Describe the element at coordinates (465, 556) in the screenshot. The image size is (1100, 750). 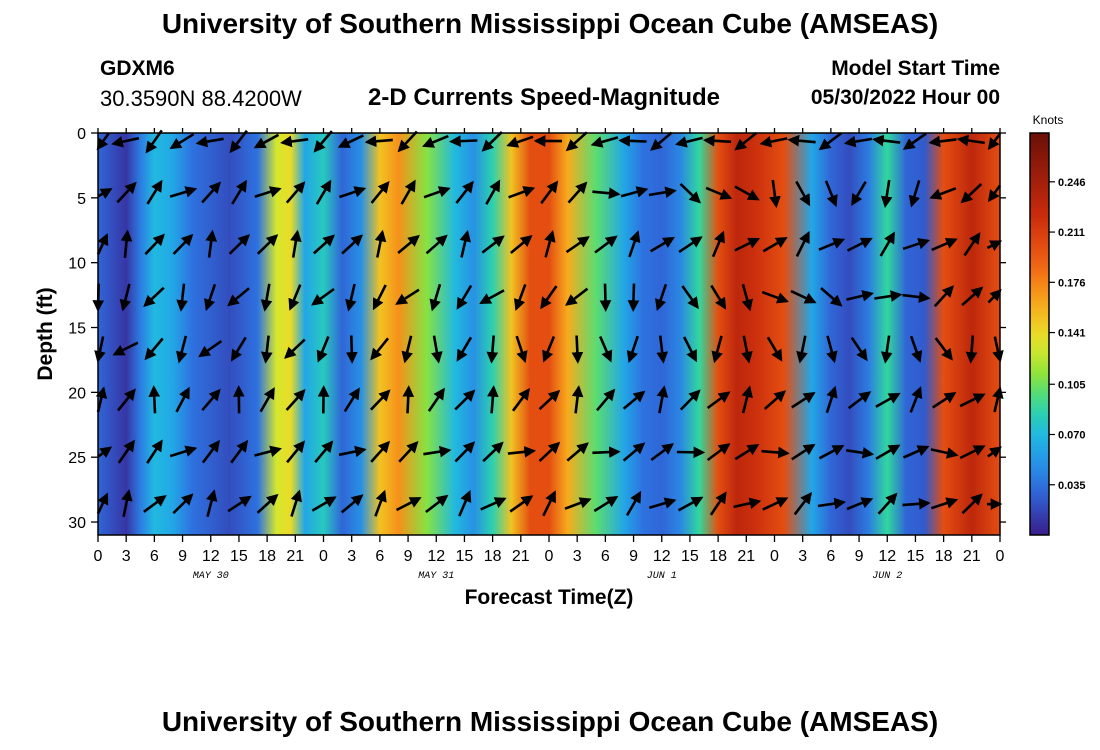
I see `x-tick-label: 15` at that location.